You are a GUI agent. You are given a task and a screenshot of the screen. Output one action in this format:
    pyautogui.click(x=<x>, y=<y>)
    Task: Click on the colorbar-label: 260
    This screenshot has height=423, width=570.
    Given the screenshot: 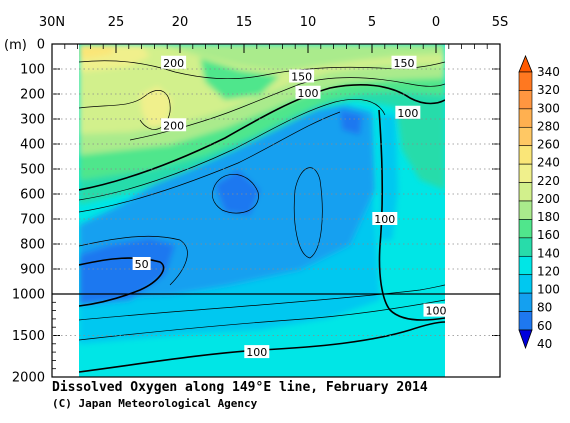 What is the action you would take?
    pyautogui.click(x=548, y=145)
    